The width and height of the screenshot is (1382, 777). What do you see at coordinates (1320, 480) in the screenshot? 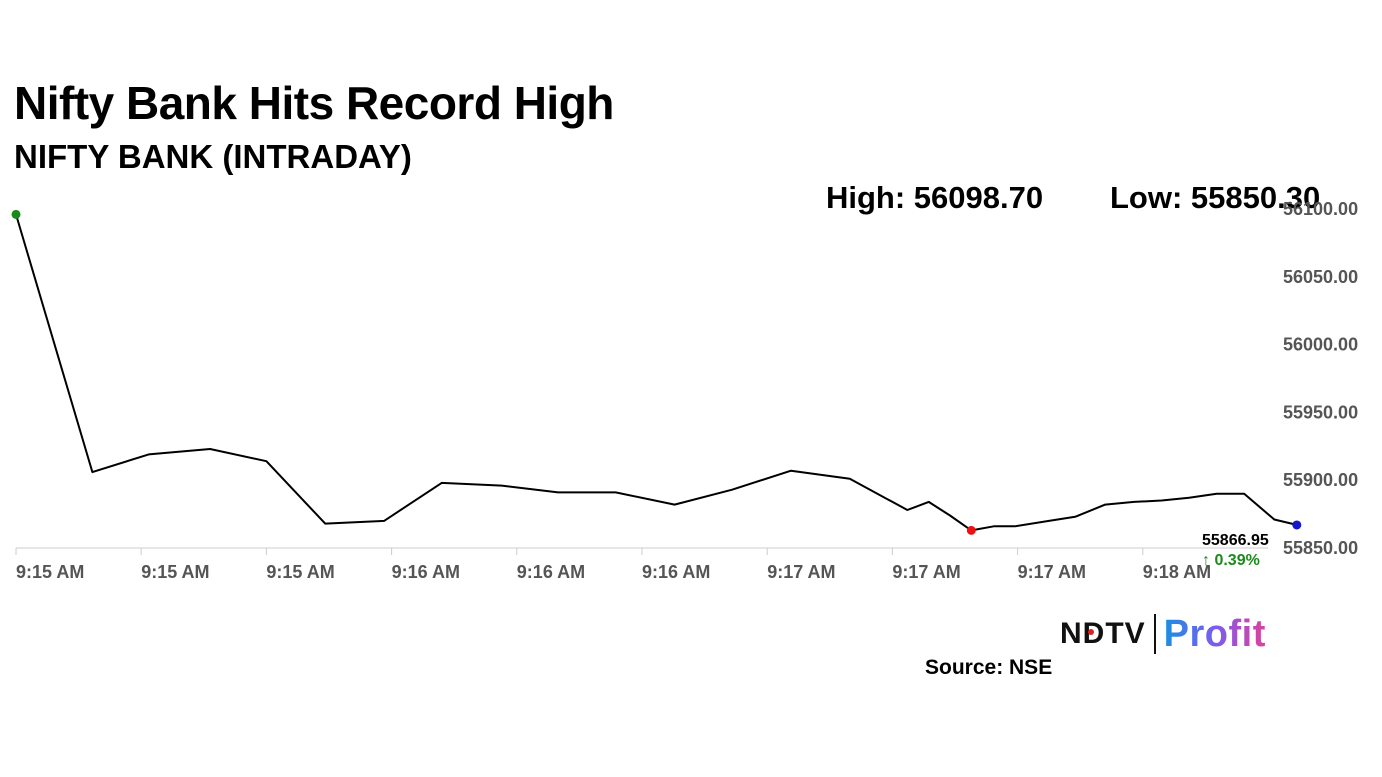
I see `y-tick-label: 55900.00` at bounding box center [1320, 480].